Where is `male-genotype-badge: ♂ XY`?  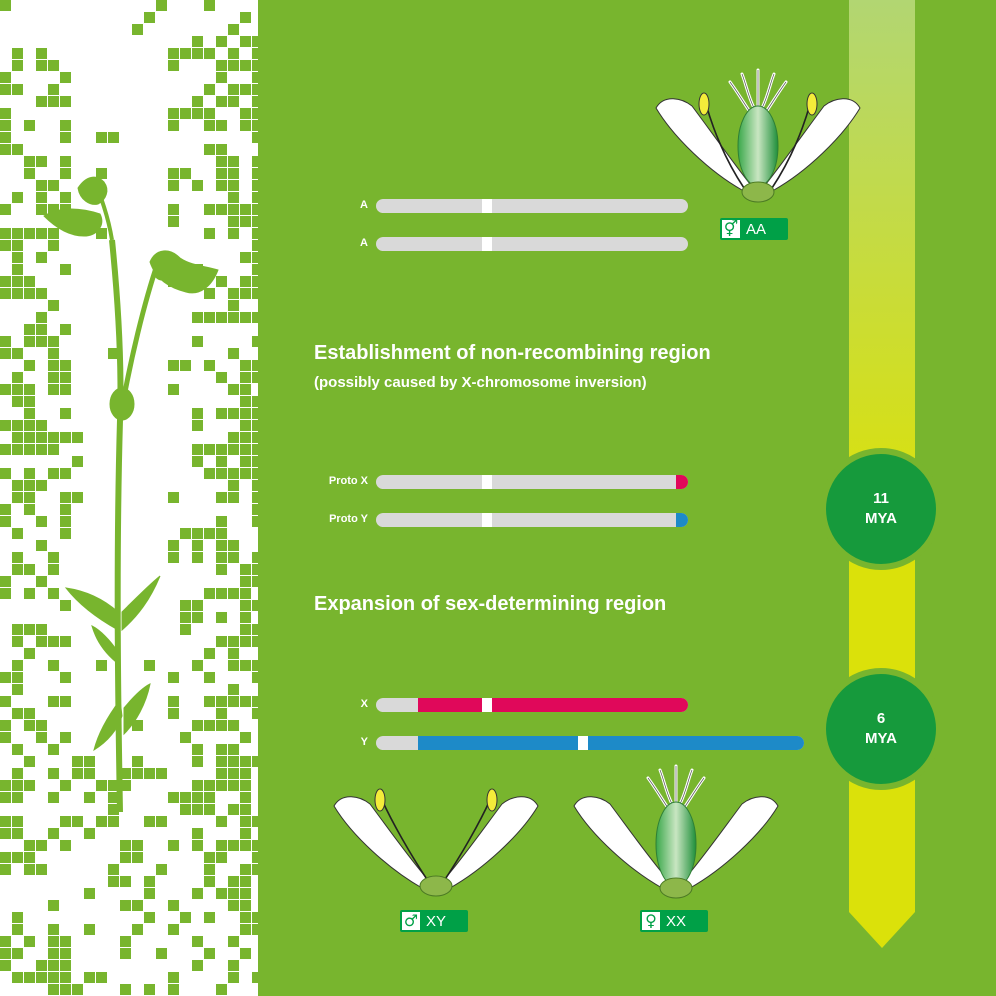 male-genotype-badge: ♂ XY is located at coordinates (434, 921).